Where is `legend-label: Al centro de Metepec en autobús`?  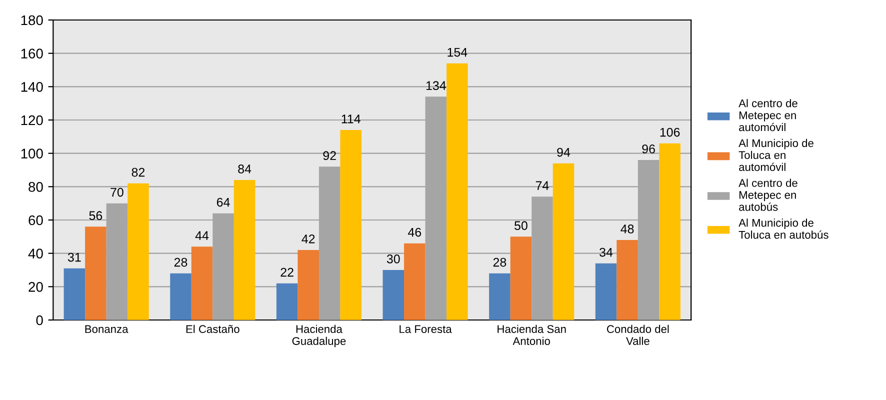
legend-label: Al centro de Metepec en autobús is located at coordinates (768, 194).